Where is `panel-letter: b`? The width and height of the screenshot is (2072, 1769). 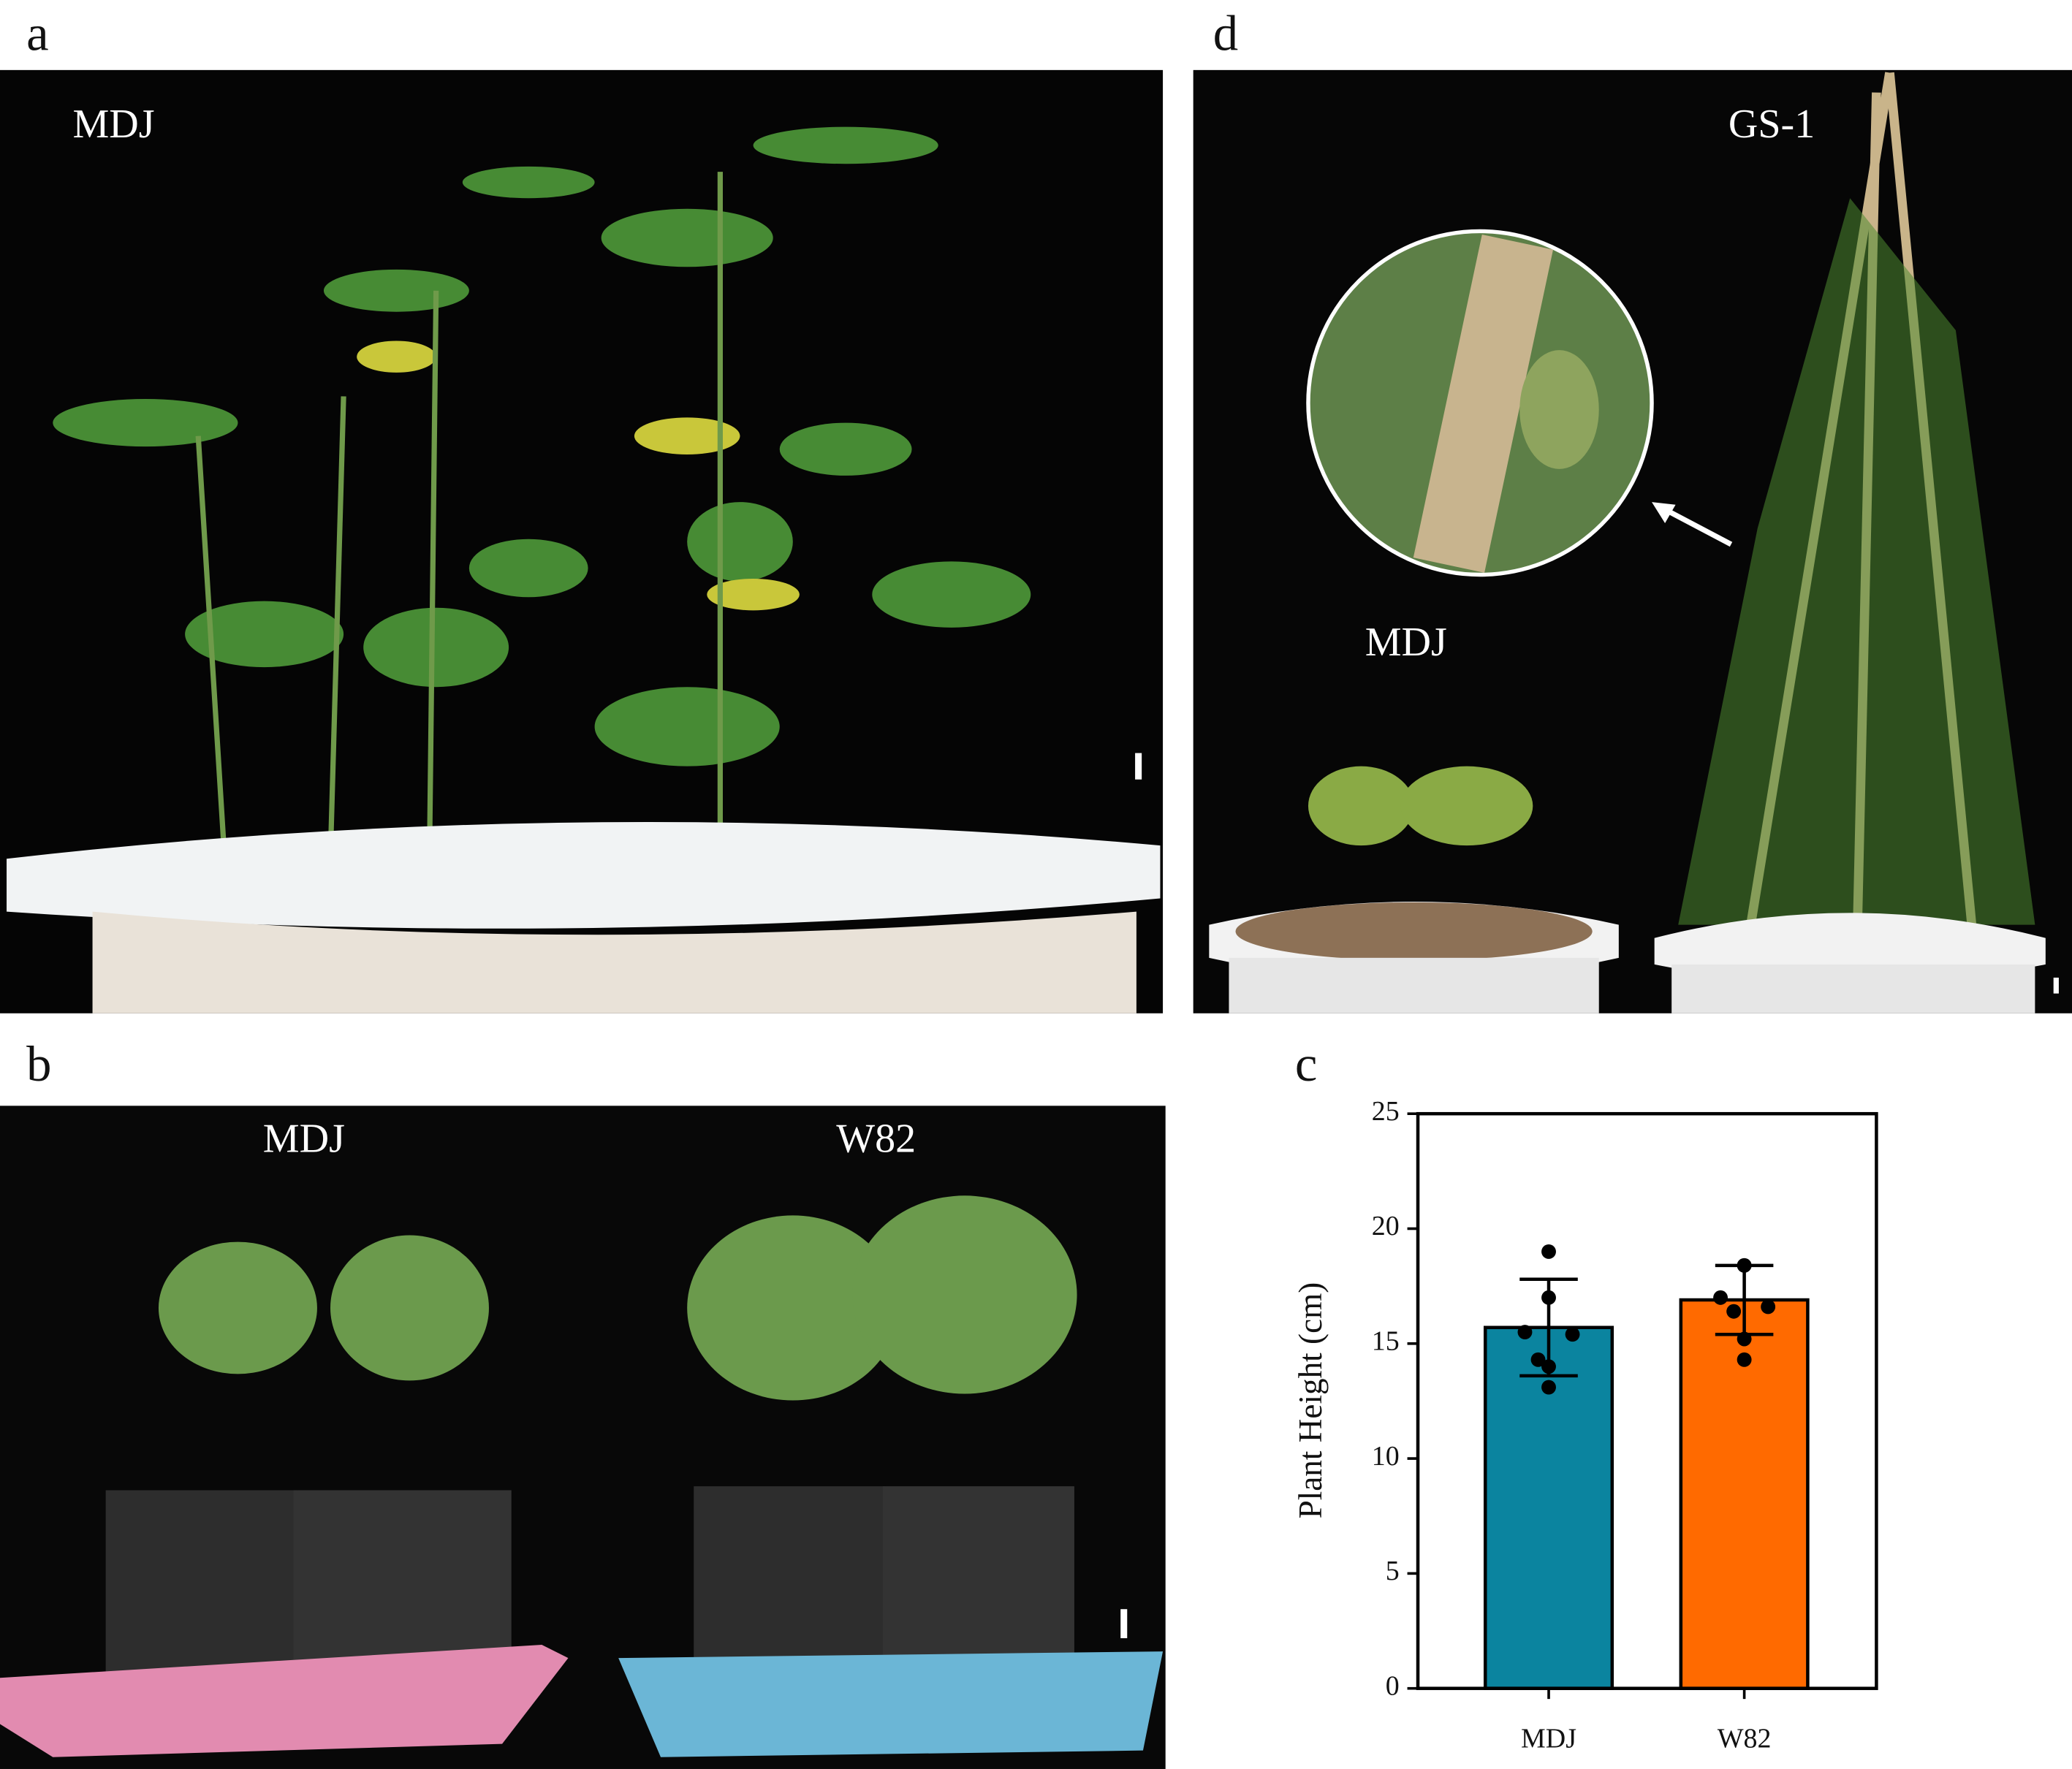 panel-letter: b is located at coordinates (38, 1064).